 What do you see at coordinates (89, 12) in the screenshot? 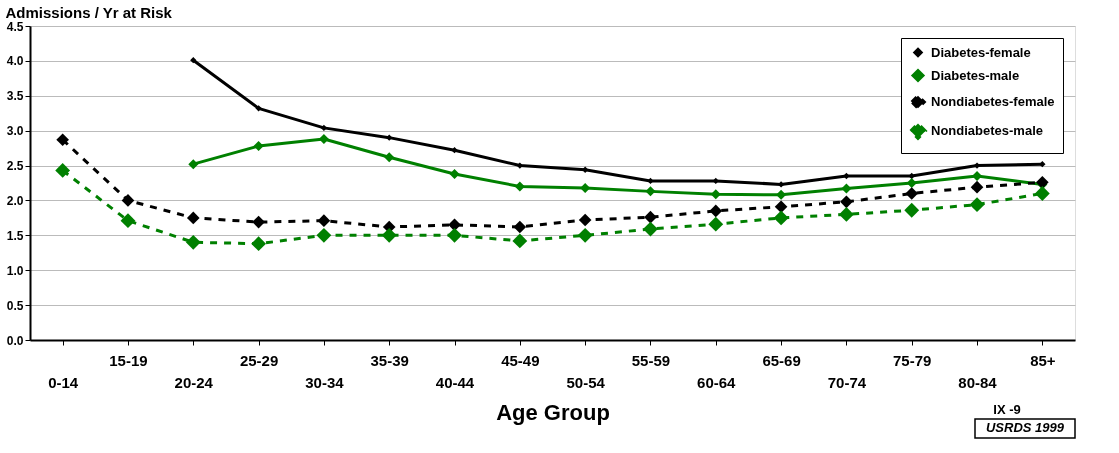
I see `y-axis-title: Admissions / Yr at Risk` at bounding box center [89, 12].